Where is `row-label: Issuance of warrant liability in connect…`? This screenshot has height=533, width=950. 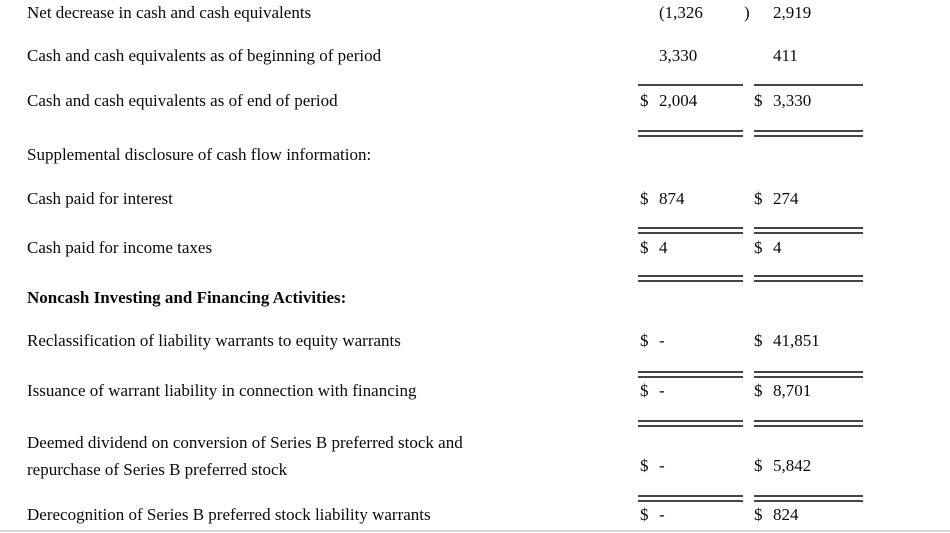
row-label: Issuance of warrant liability in connect… is located at coordinates (222, 390).